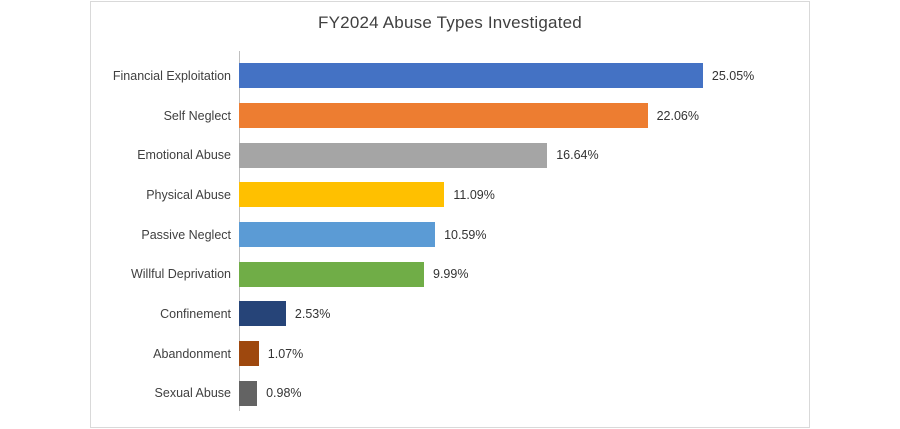  What do you see at coordinates (524, 393) in the screenshot?
I see `bar-track: 0.98%` at bounding box center [524, 393].